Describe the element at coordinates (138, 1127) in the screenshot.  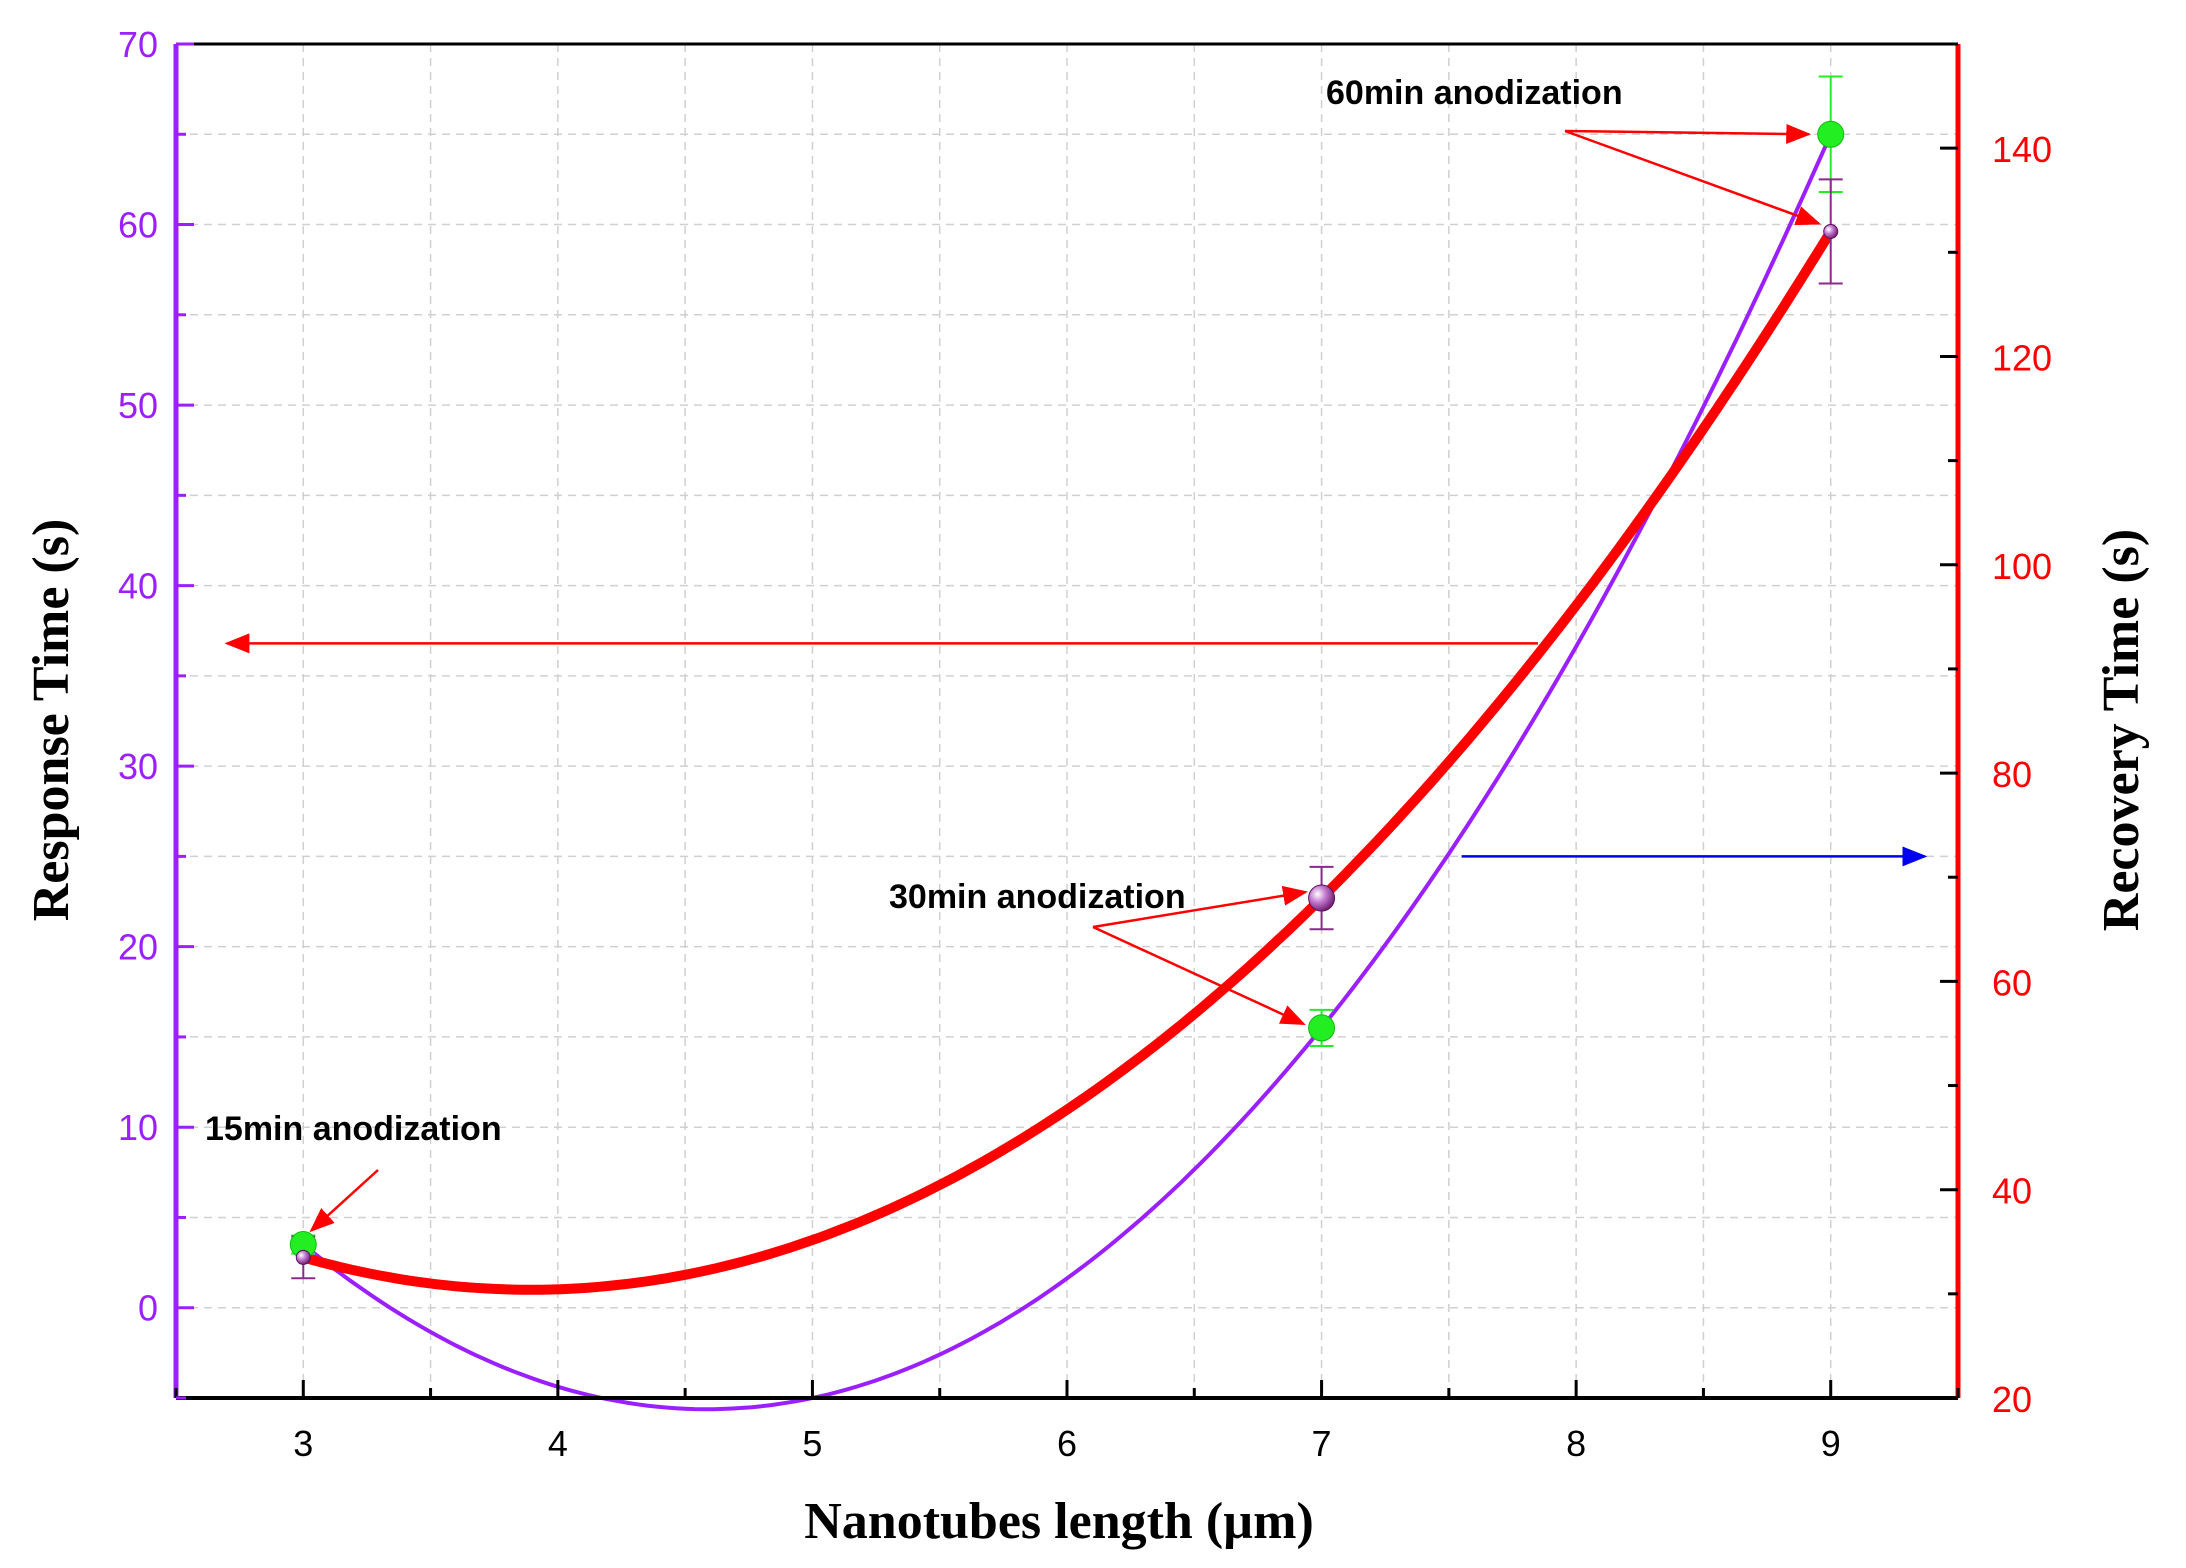
I see `y-left-tick-label: 10` at that location.